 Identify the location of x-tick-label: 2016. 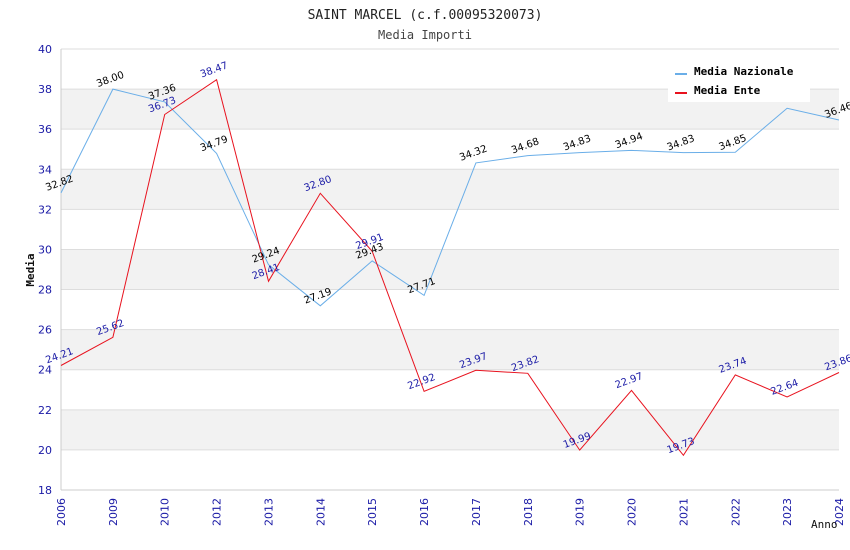
(424, 512).